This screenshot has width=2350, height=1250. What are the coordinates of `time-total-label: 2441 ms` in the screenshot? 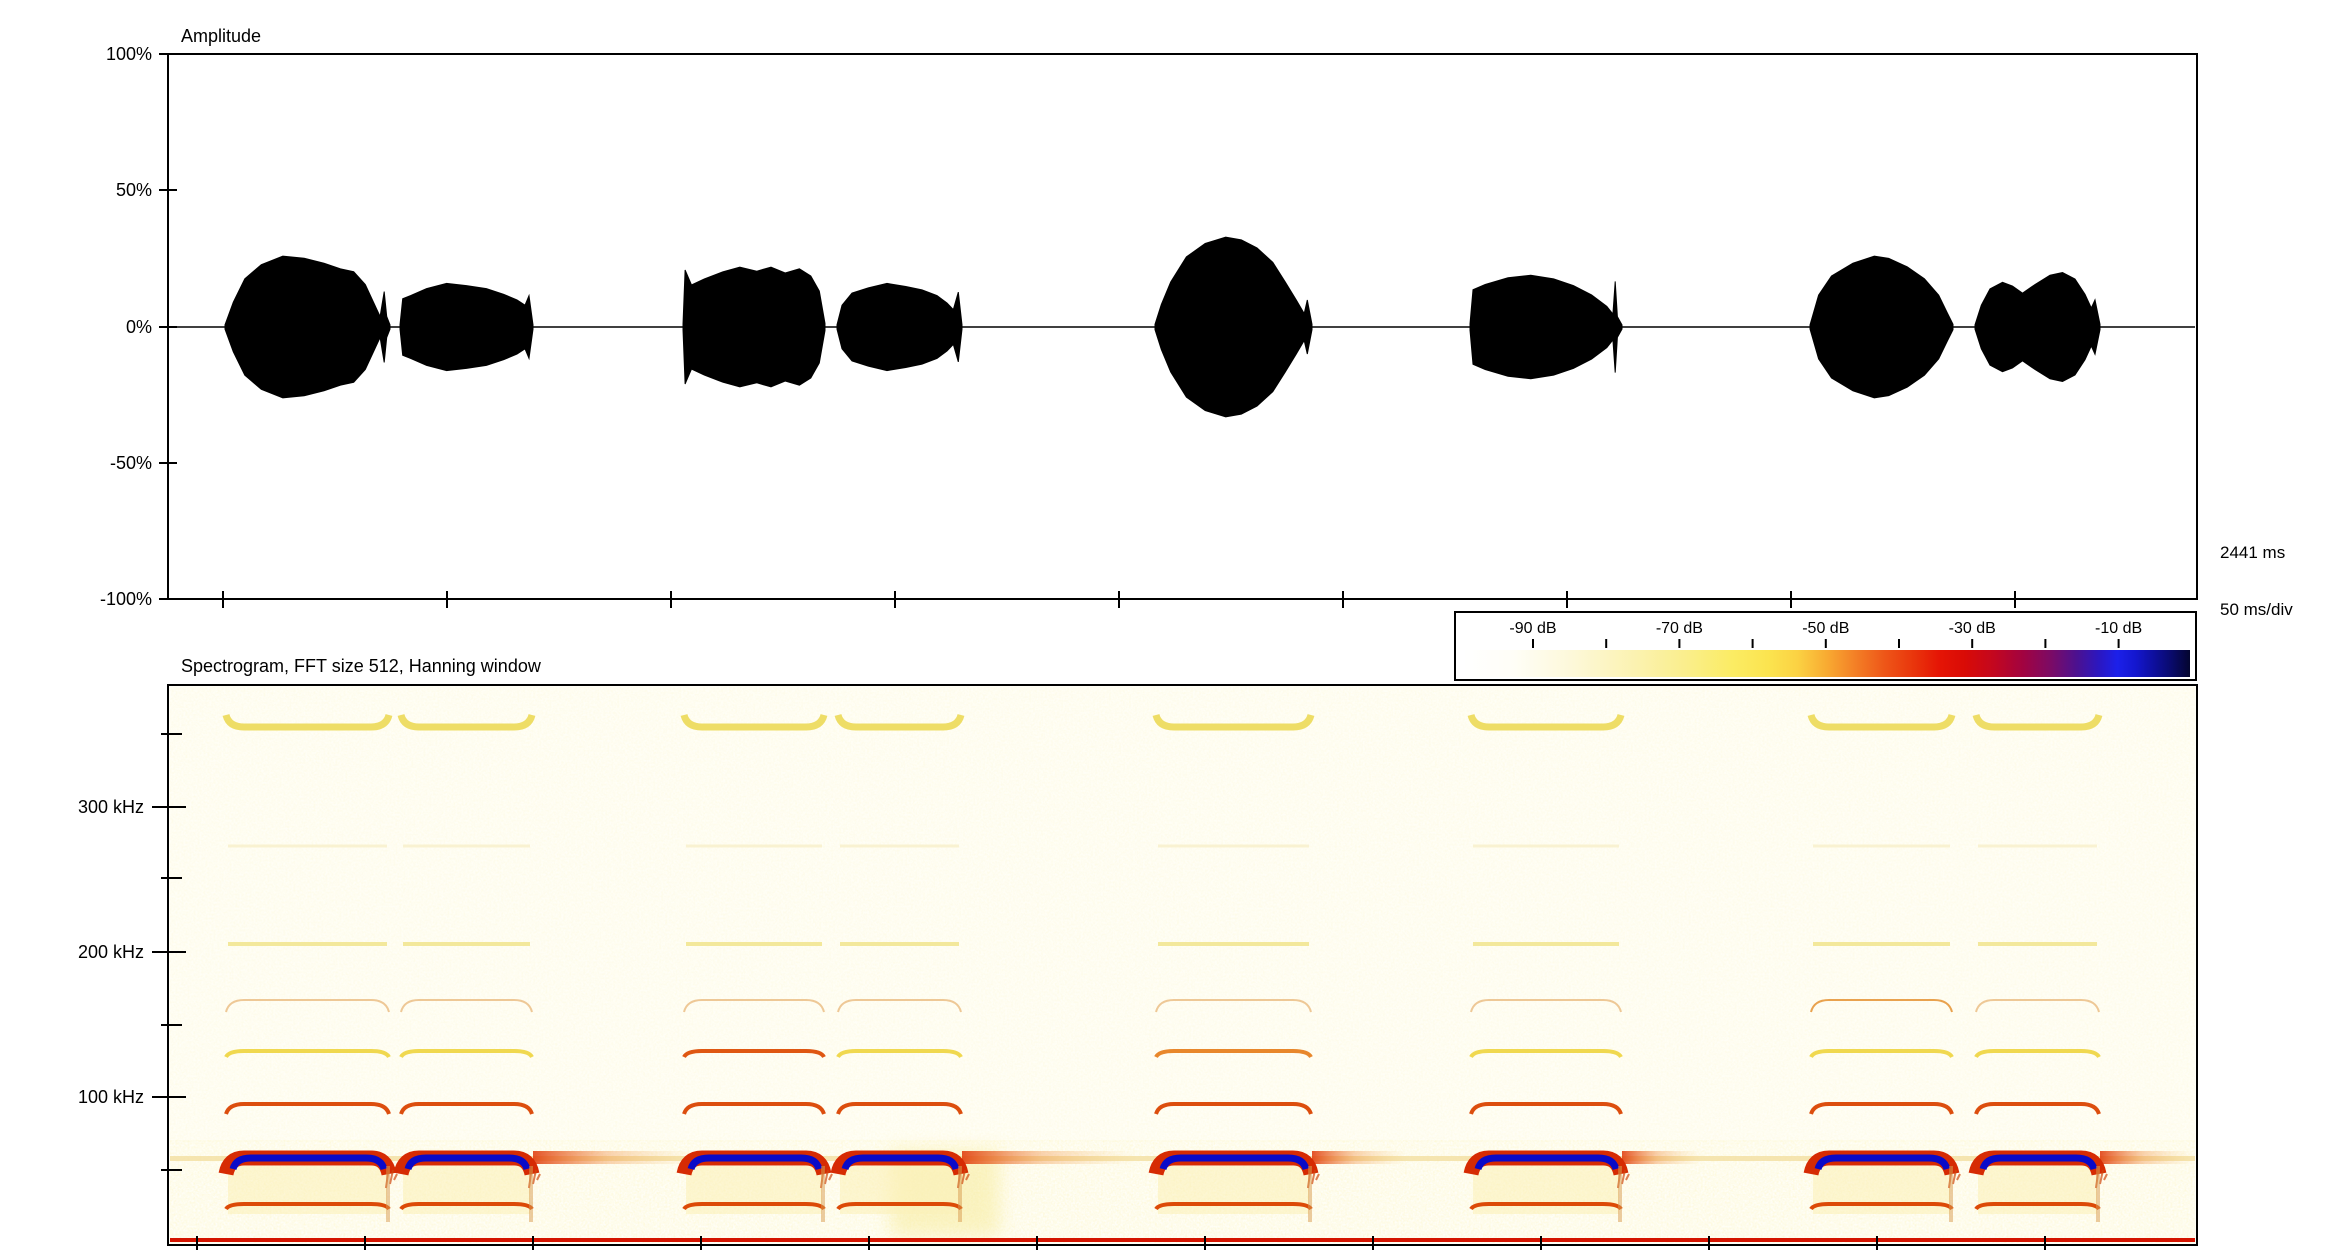 It's located at (2253, 552).